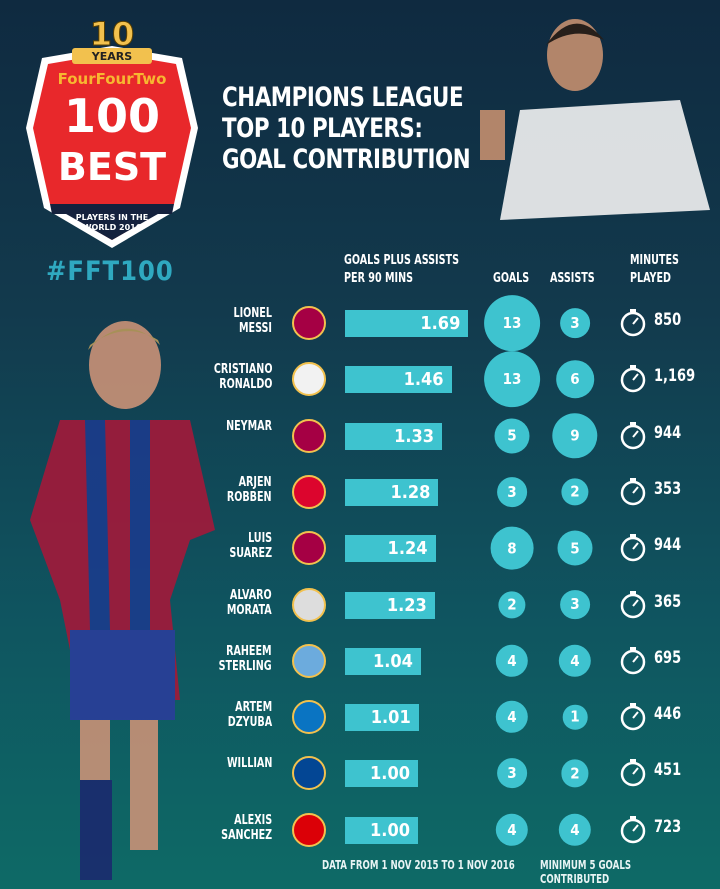 The height and width of the screenshot is (889, 720). What do you see at coordinates (112, 79) in the screenshot?
I see `svg-text: FourFourTwo` at bounding box center [112, 79].